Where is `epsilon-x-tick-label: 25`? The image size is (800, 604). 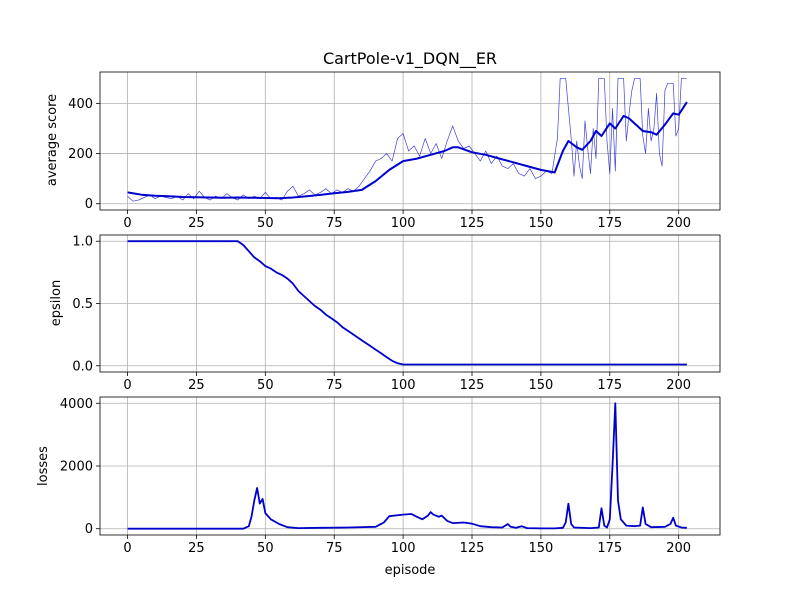
epsilon-x-tick-label: 25 is located at coordinates (196, 385).